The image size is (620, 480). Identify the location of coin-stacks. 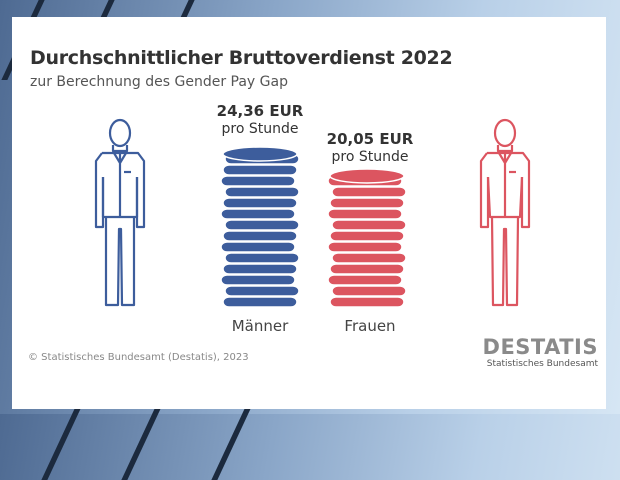
(313, 227).